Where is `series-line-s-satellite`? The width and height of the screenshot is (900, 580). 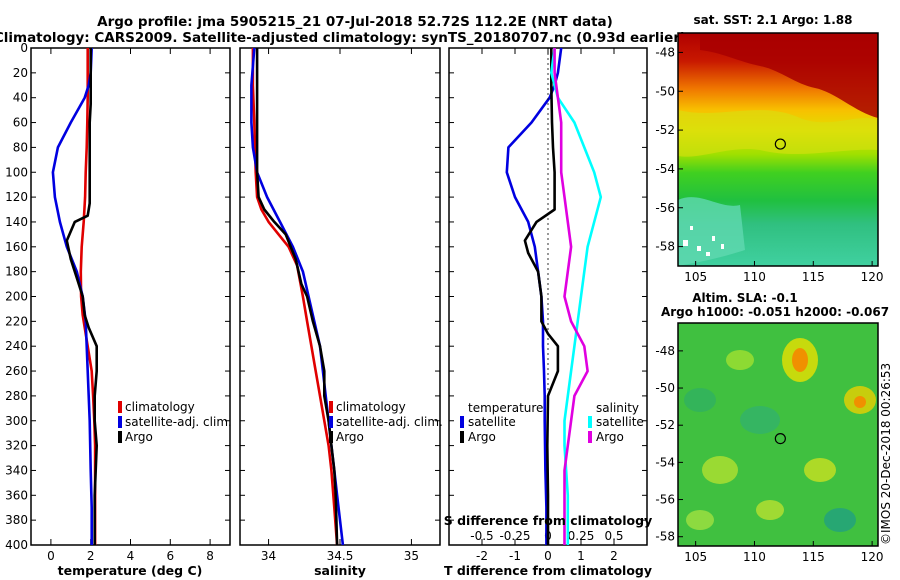
series-line-s-satellite is located at coordinates (576, 296).